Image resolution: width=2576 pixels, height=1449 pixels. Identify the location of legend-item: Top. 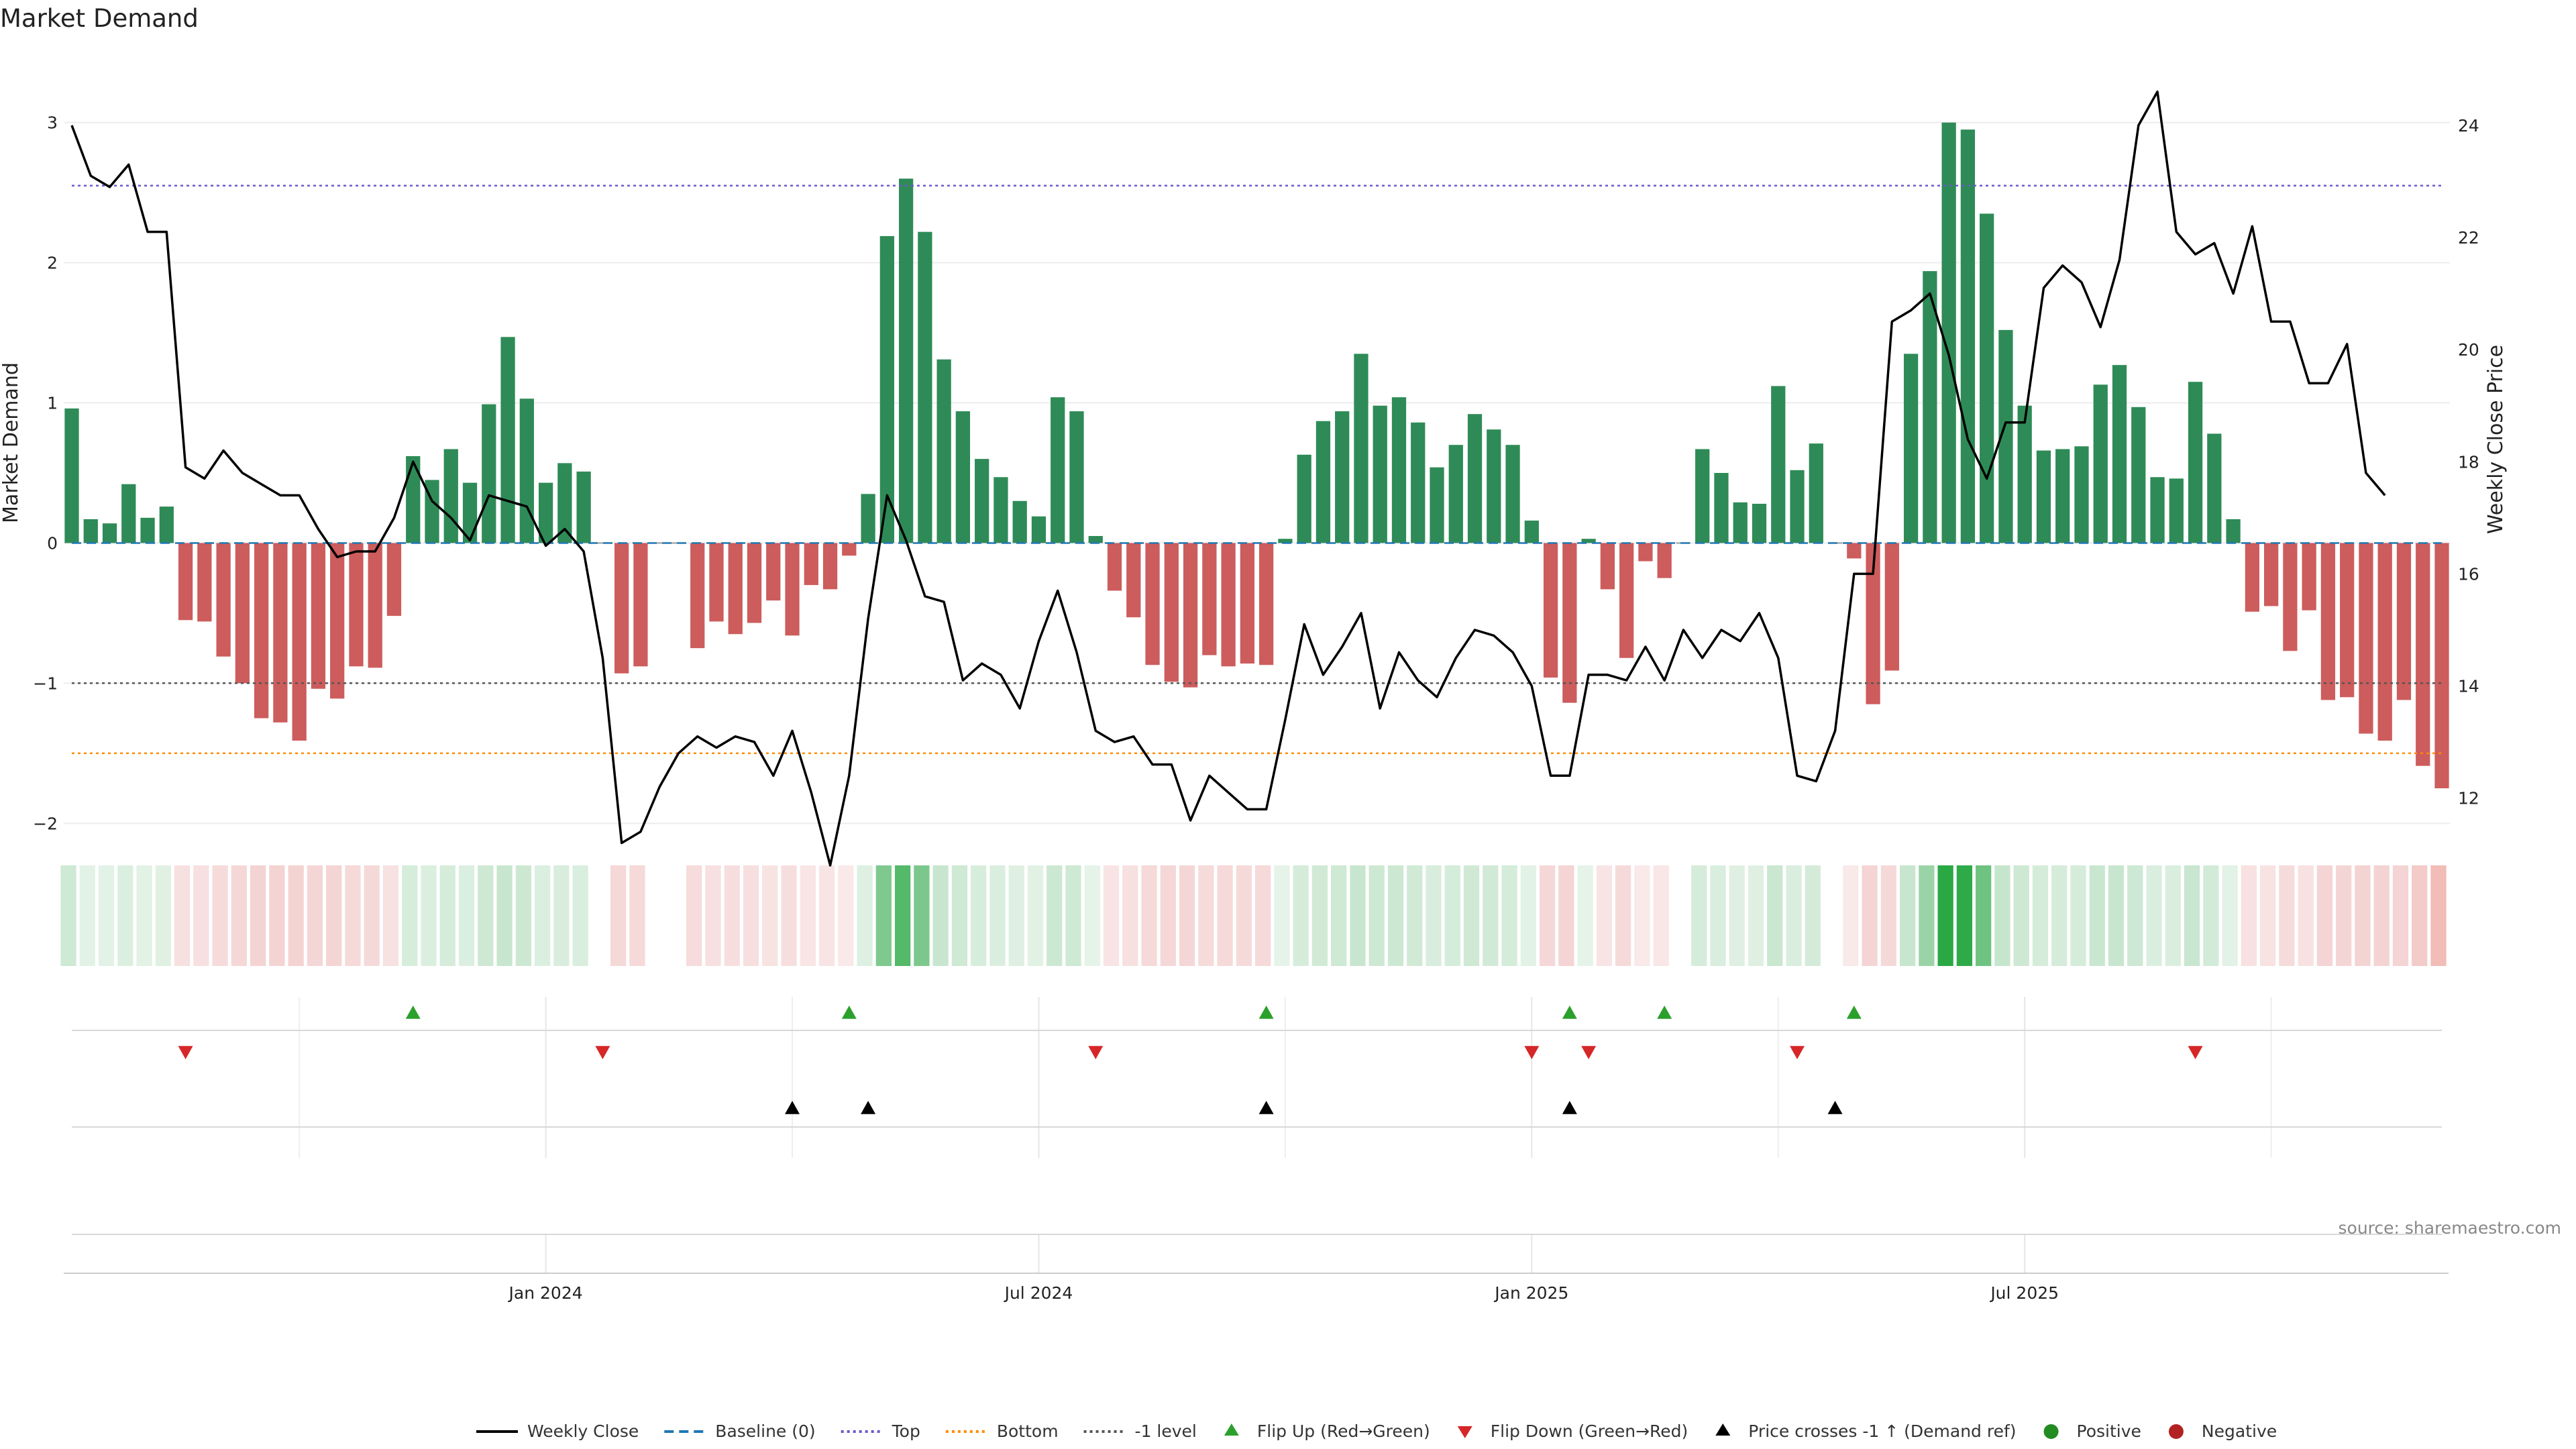
(880, 1431).